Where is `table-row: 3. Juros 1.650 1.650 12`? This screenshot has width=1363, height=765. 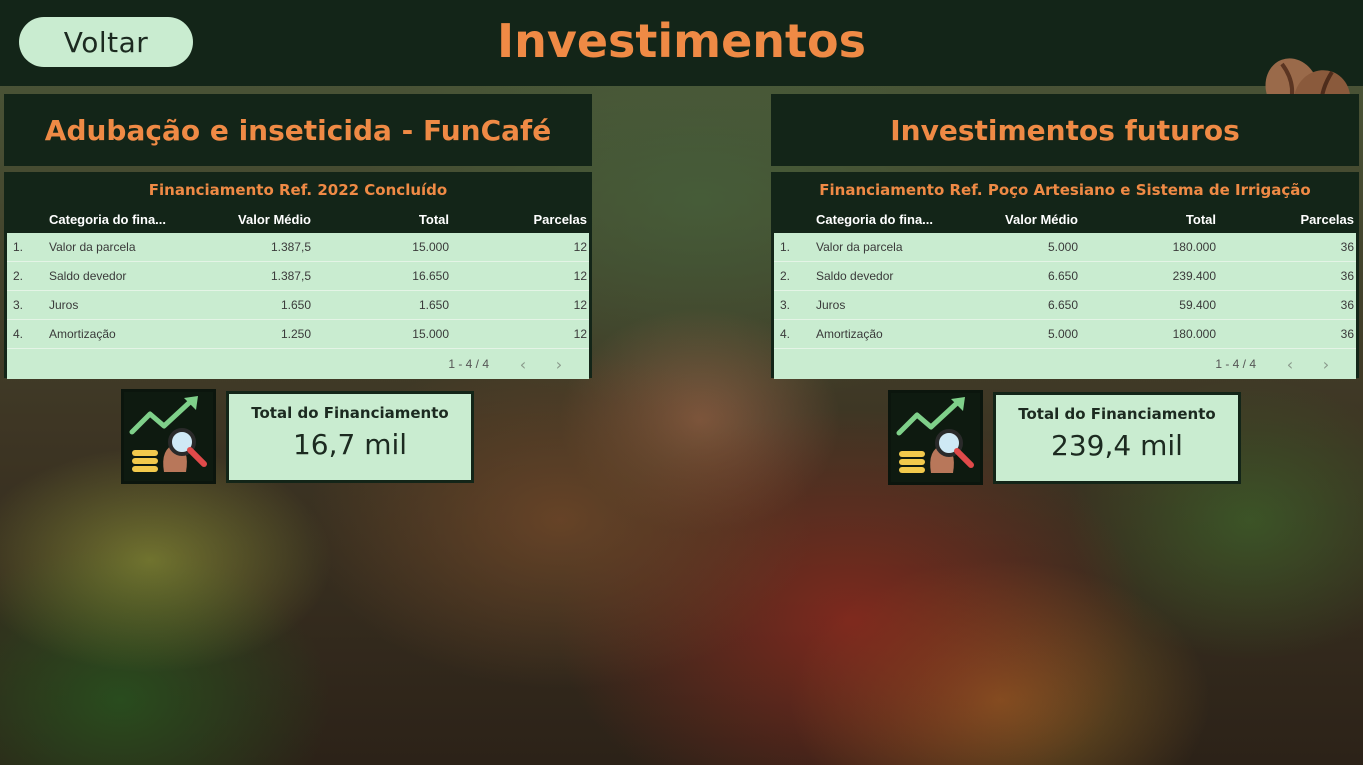 table-row: 3. Juros 1.650 1.650 12 is located at coordinates (298, 305).